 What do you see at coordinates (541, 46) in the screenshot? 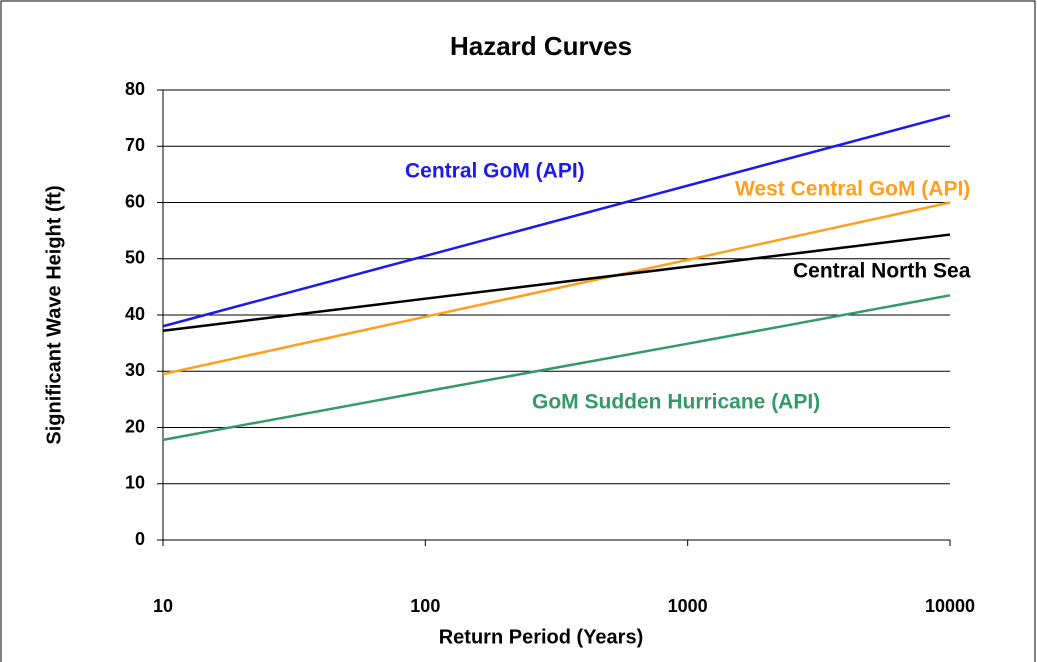
I see `chart-title: Hazard Curves` at bounding box center [541, 46].